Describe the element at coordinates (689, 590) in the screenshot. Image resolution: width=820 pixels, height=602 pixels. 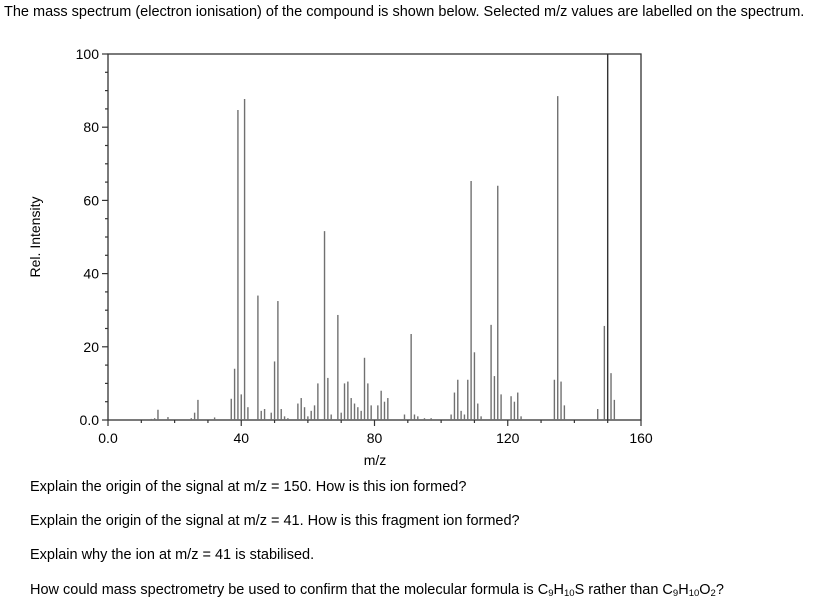
I see `formula-b: C9H10O2` at that location.